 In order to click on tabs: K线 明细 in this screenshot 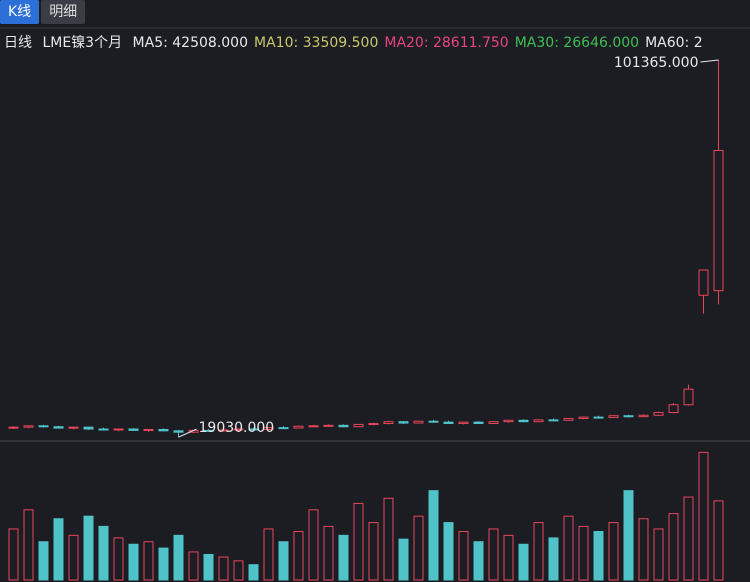, I will do `click(43, 13)`.